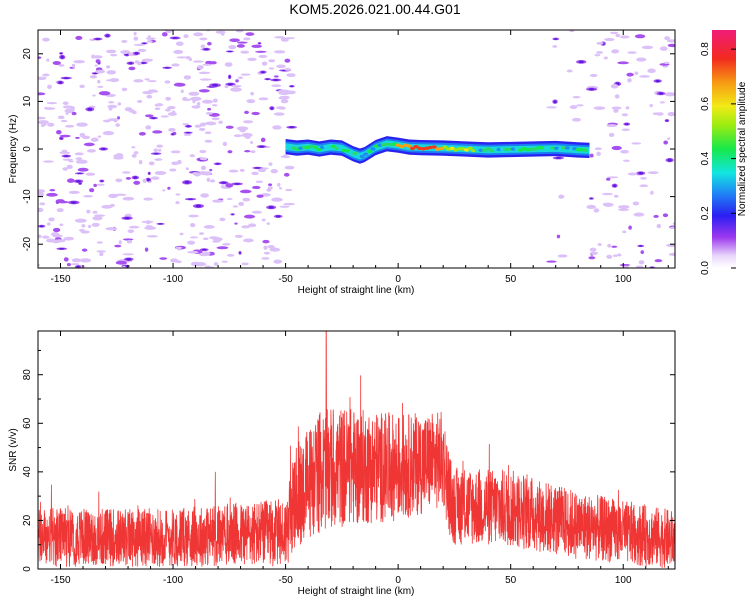 The height and width of the screenshot is (600, 750). Describe the element at coordinates (437, 150) in the screenshot. I see `spectrogram-signal` at that location.